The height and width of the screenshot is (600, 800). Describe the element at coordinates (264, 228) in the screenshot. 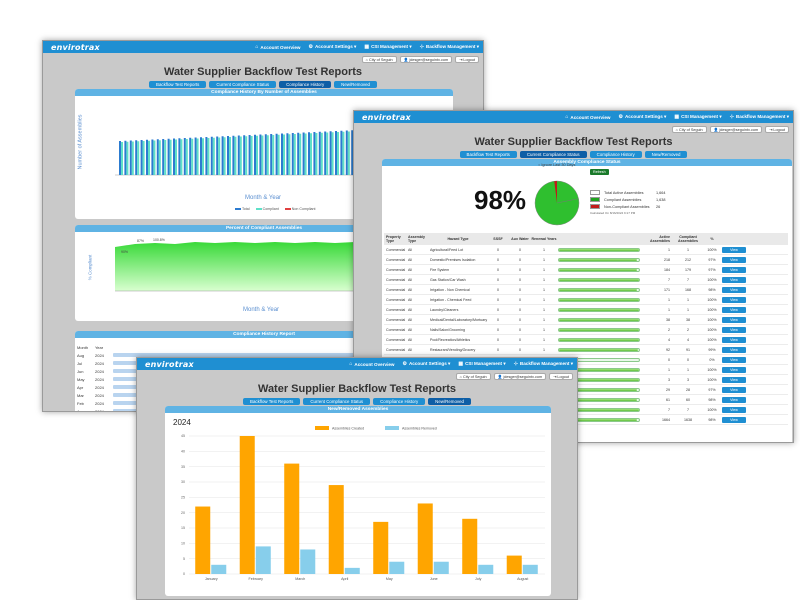

I see `panel-title: Percent of Compliant Assemblies` at that location.